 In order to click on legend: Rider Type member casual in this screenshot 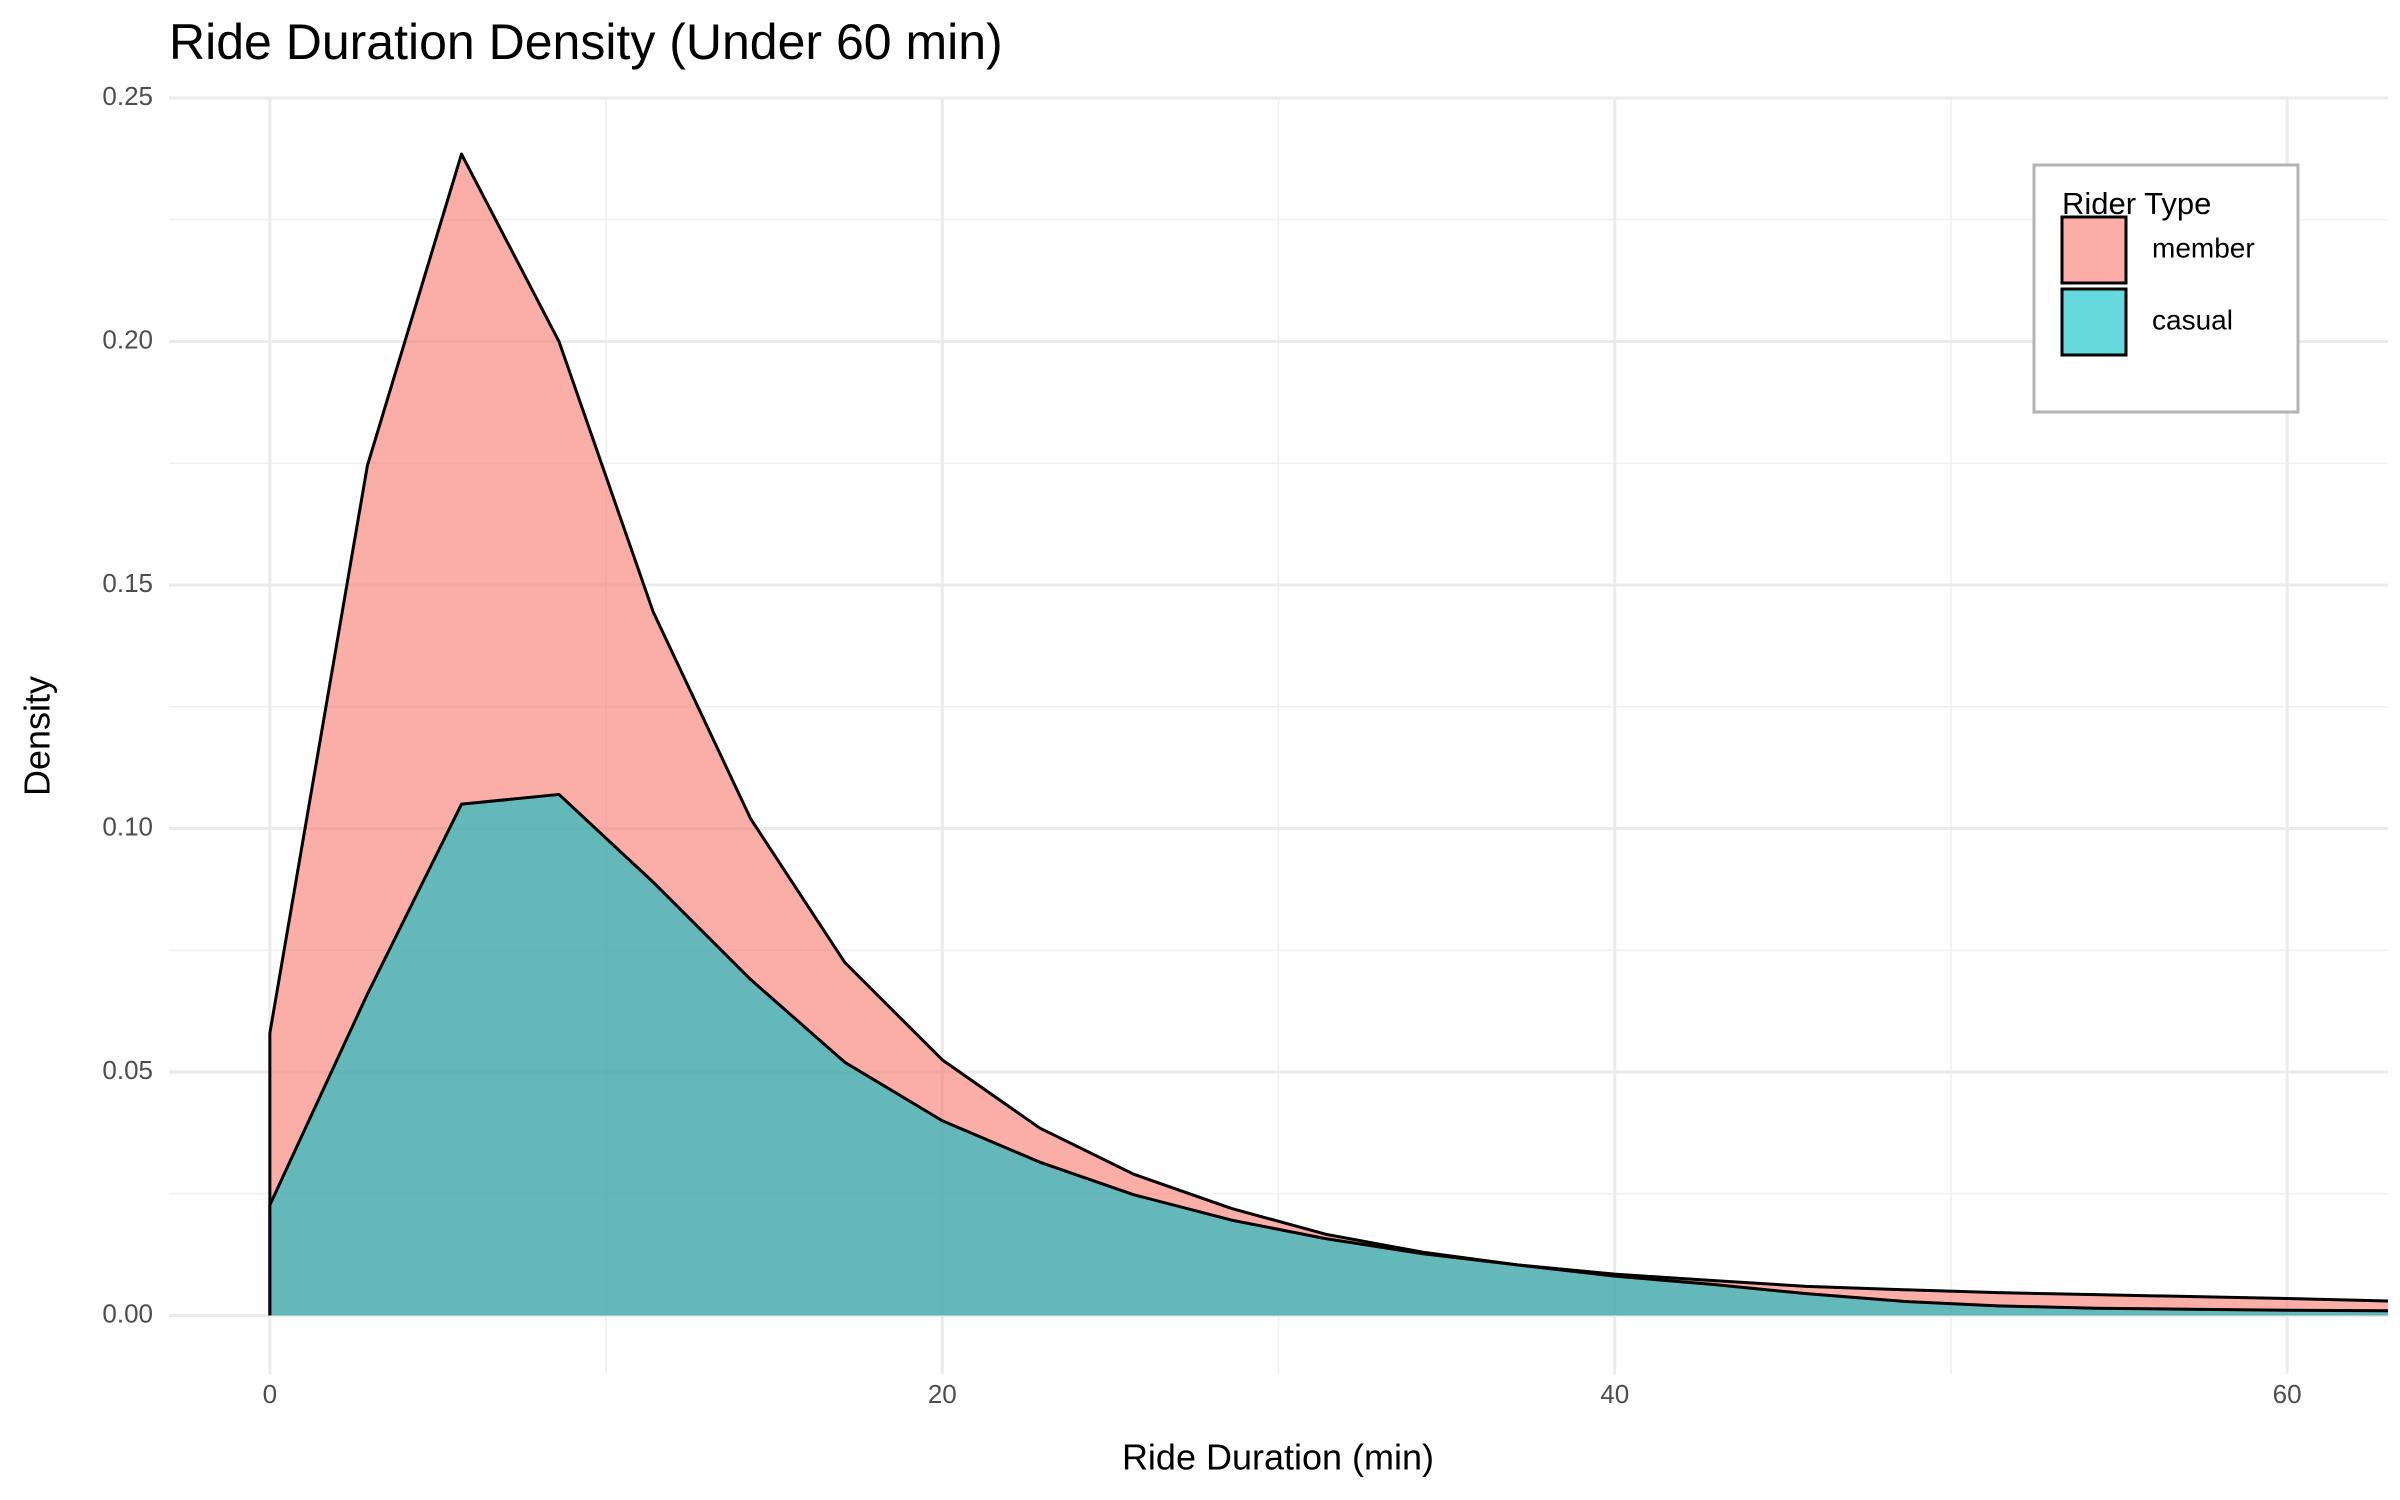, I will do `click(2166, 288)`.